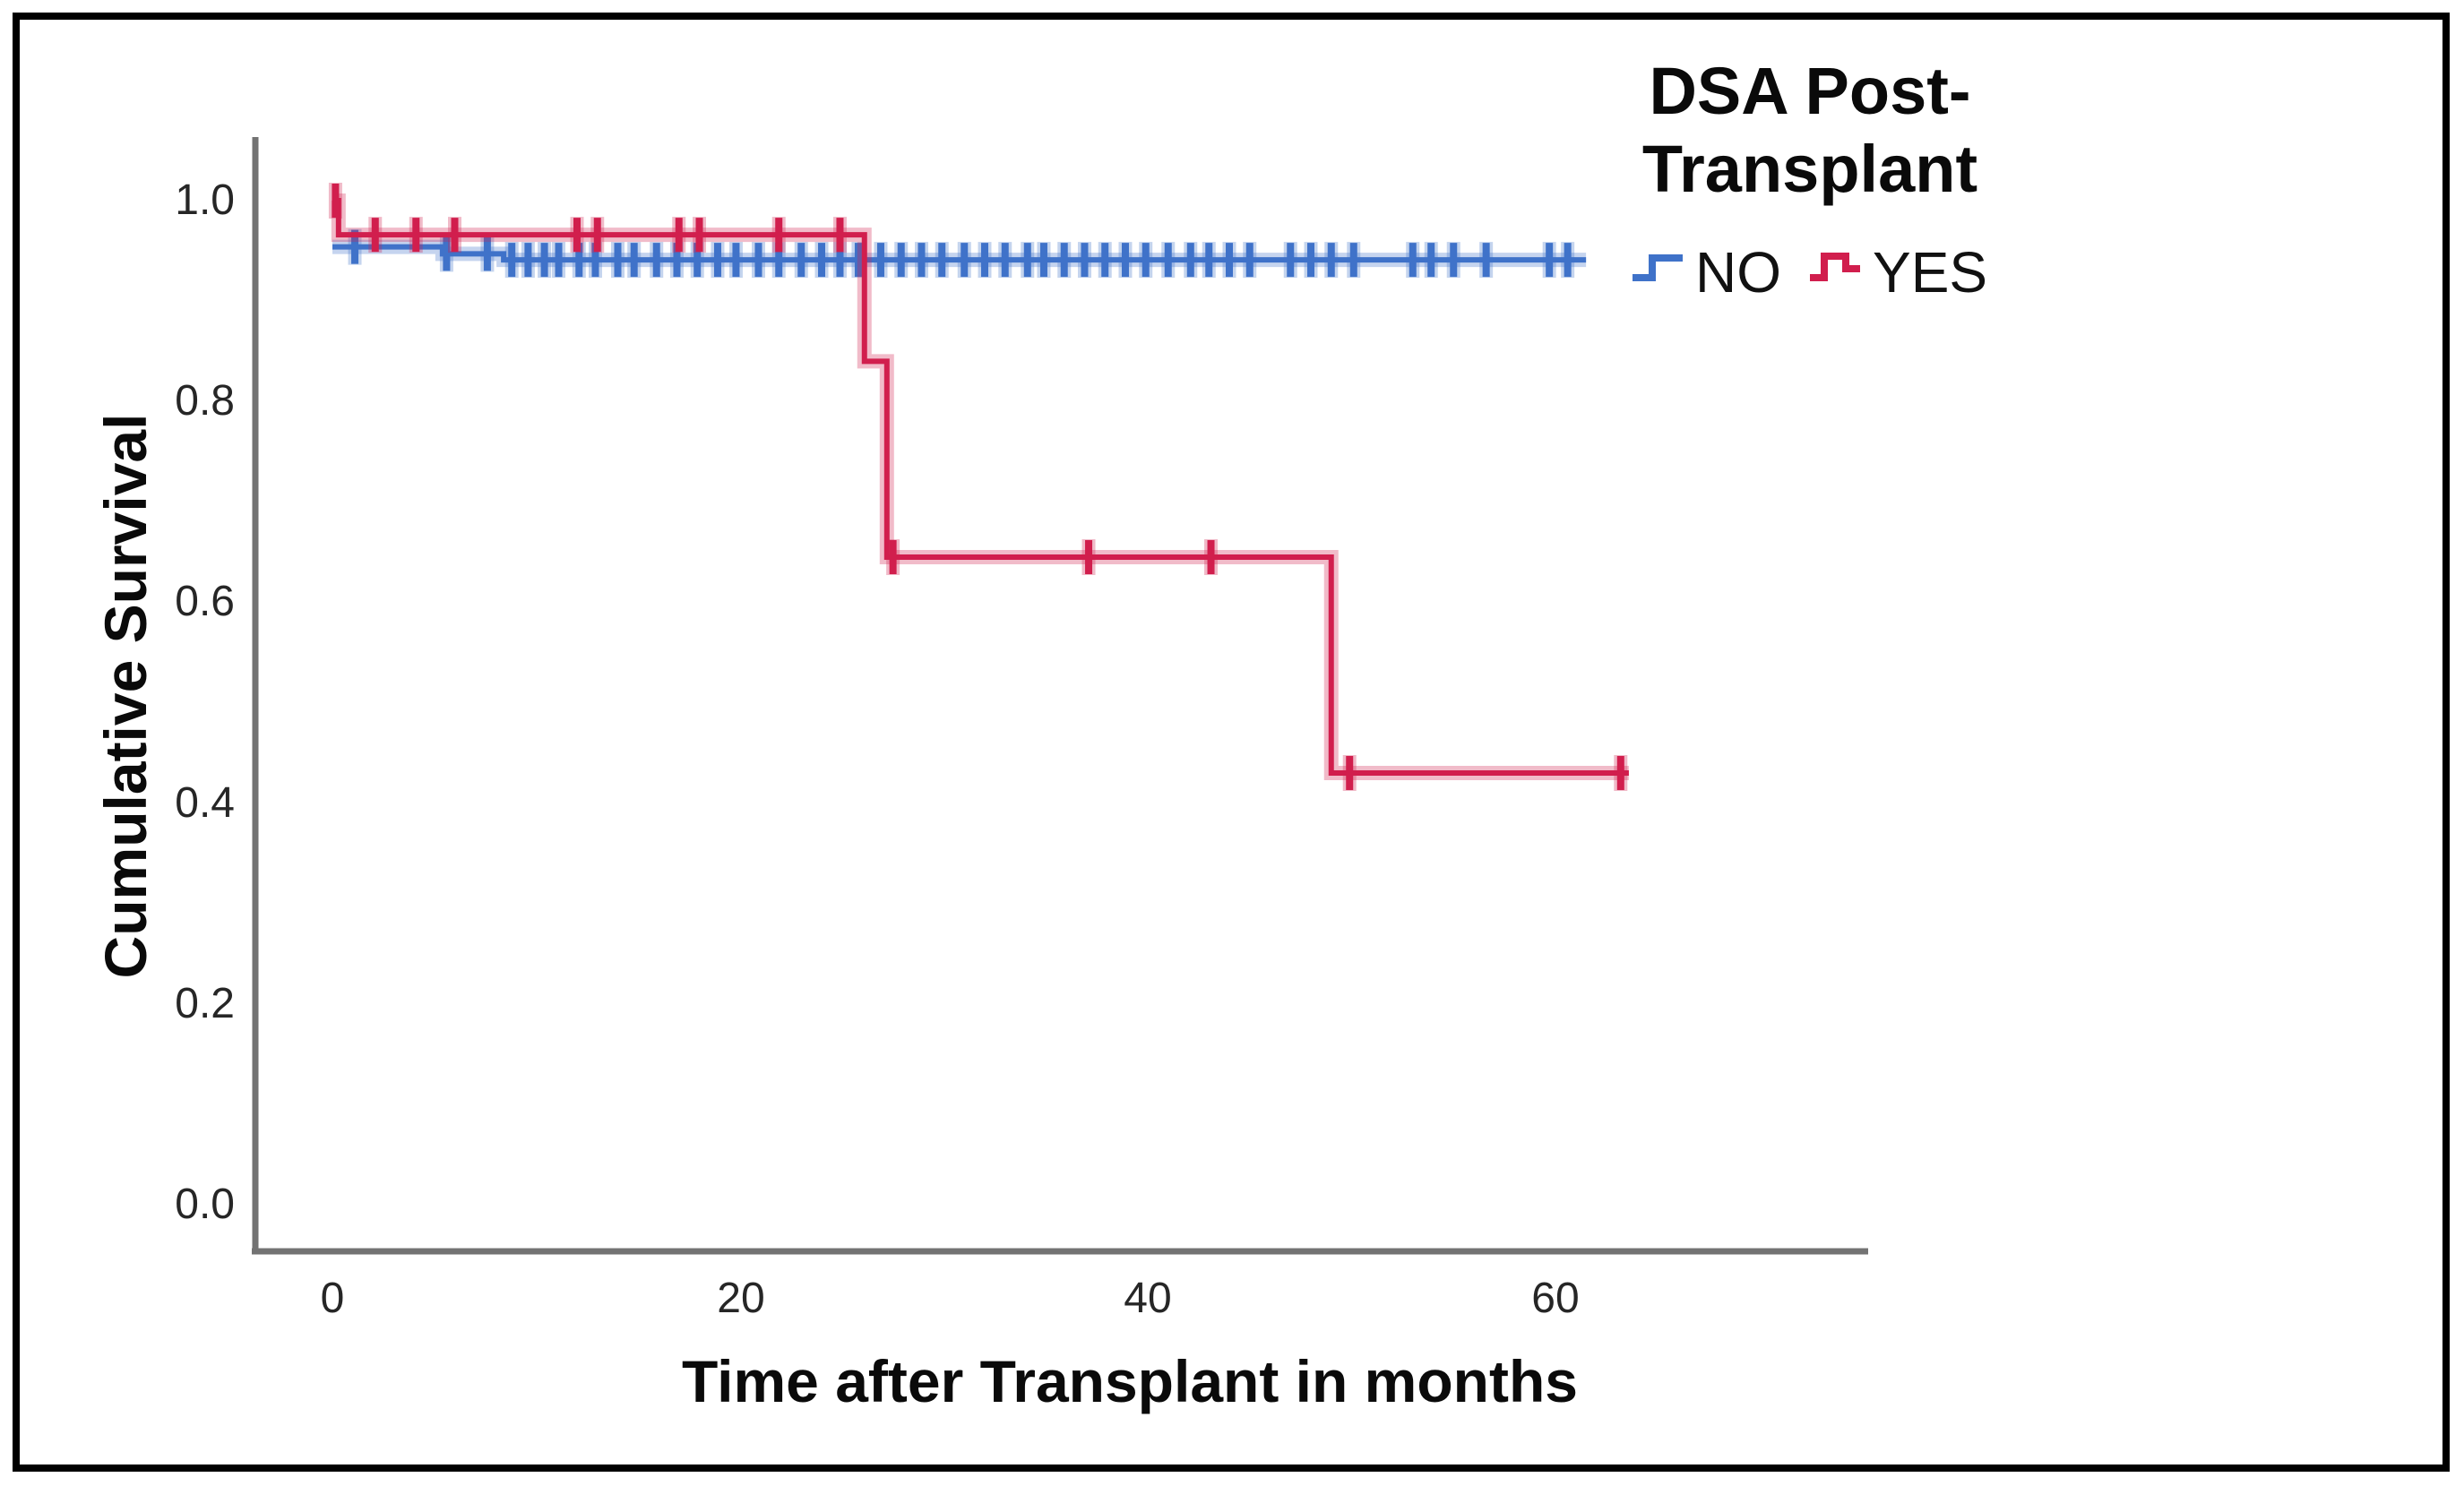  I want to click on y-axis-title: Cumulative Survival, so click(125, 696).